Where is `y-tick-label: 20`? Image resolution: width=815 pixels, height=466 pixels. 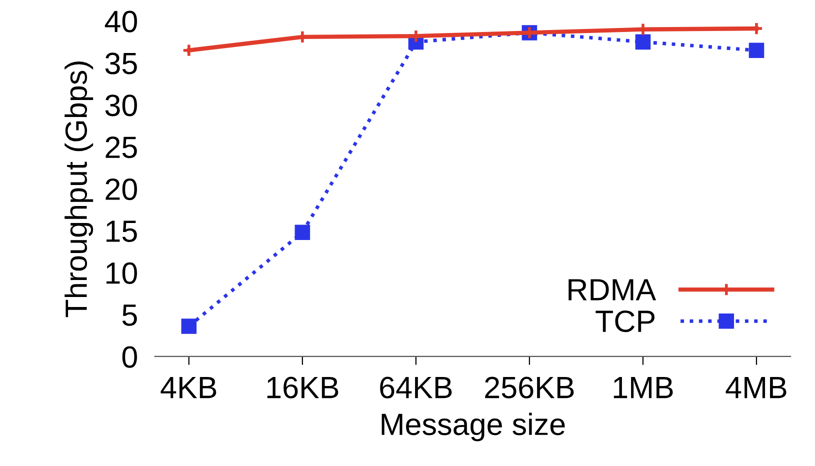 y-tick-label: 20 is located at coordinates (121, 189).